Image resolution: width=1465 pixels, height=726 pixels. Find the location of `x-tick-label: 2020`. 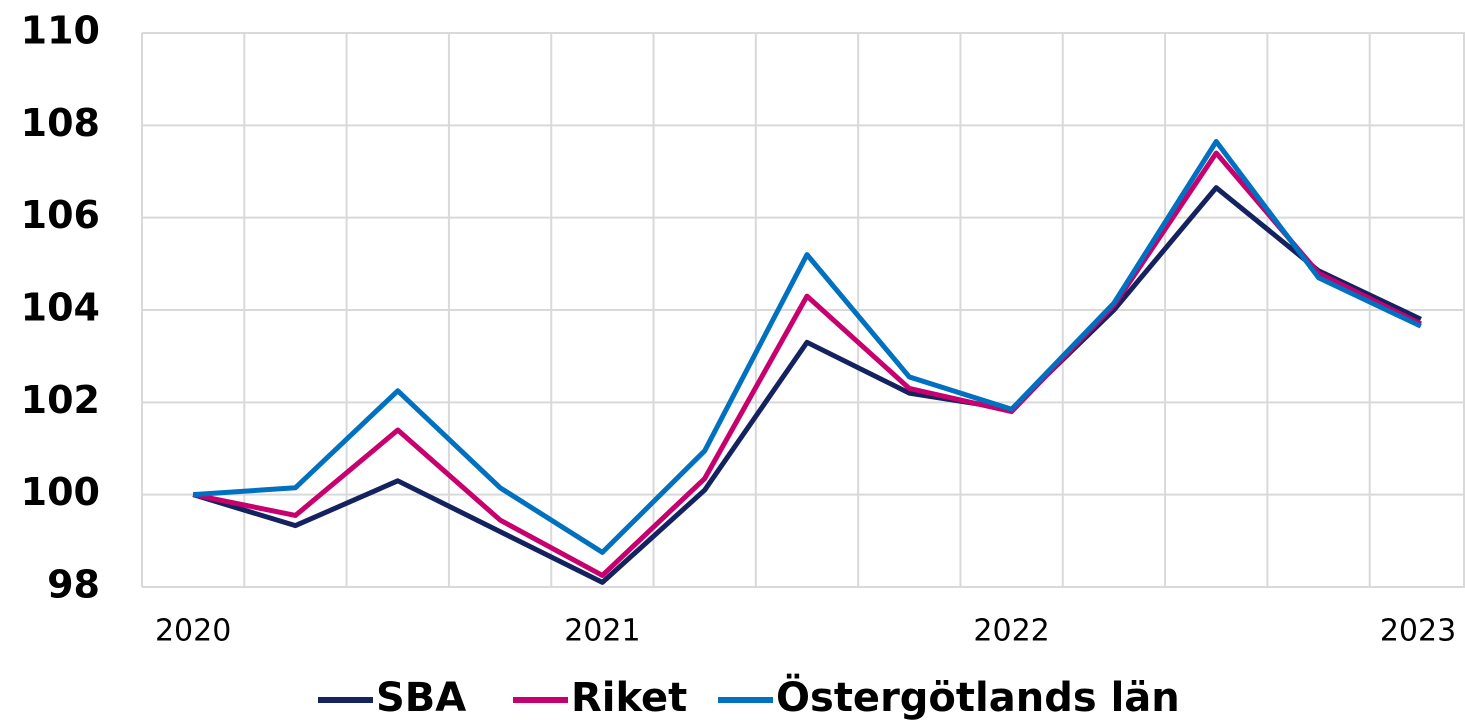

x-tick-label: 2020 is located at coordinates (193, 631).